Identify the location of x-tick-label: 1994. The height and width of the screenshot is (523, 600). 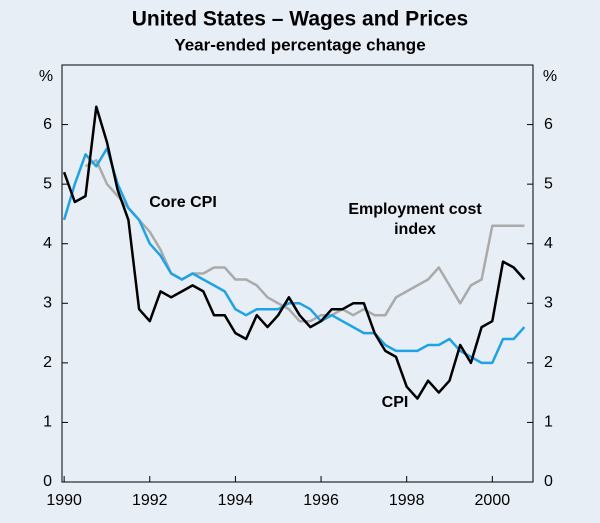
(236, 500).